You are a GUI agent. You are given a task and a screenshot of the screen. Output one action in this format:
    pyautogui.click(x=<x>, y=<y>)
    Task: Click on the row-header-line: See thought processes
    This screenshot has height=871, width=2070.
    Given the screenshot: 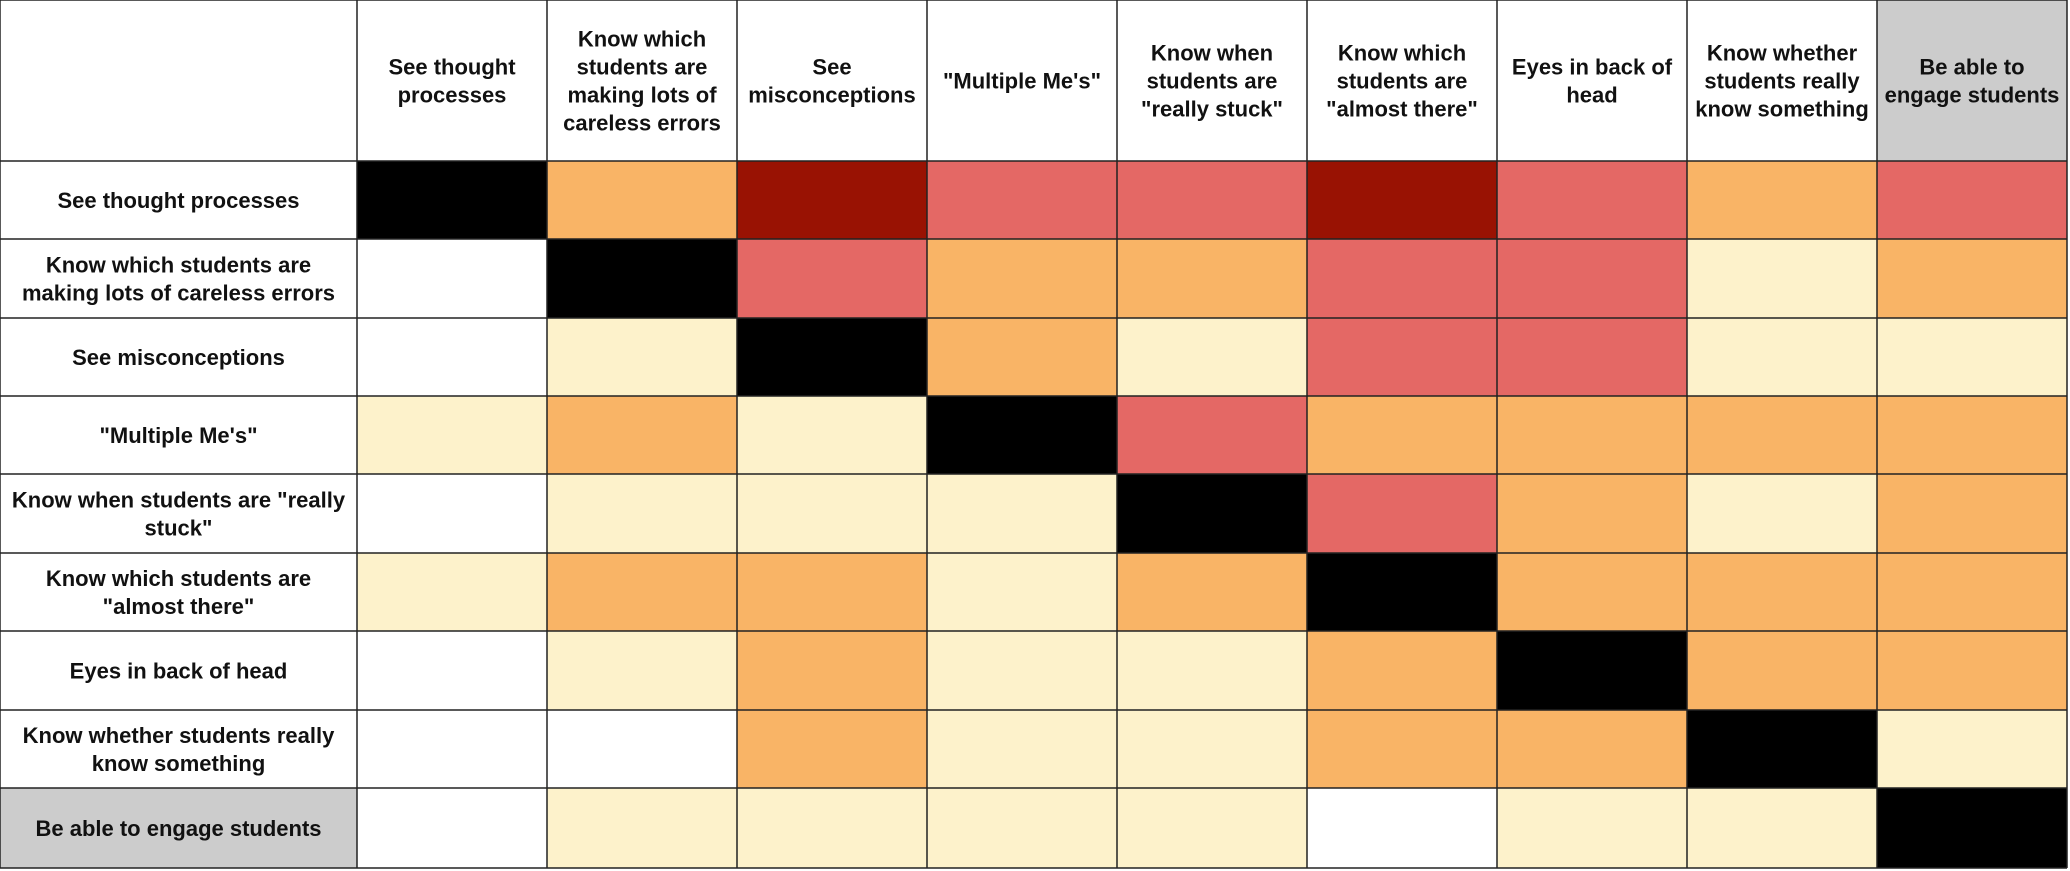 What is the action you would take?
    pyautogui.click(x=178, y=200)
    